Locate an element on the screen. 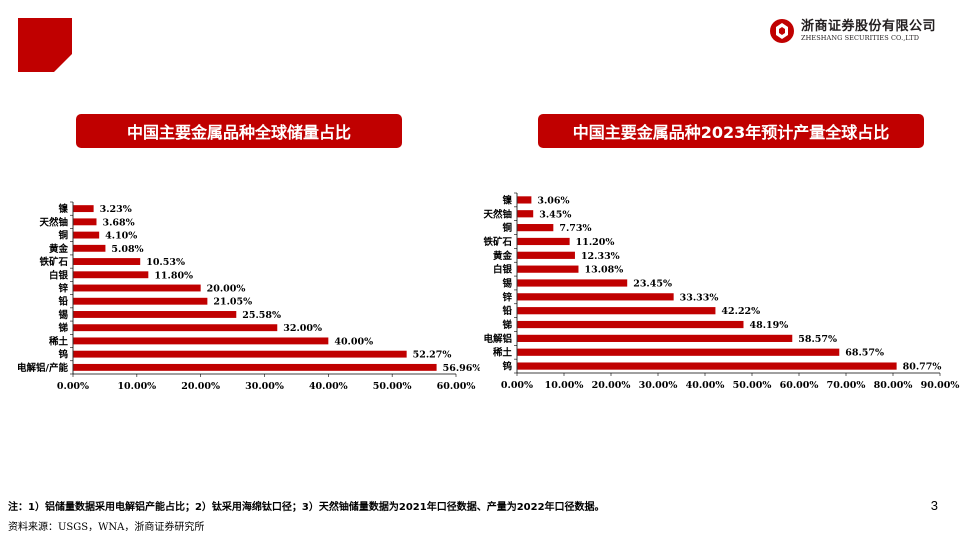  chart-title-reserves: 中国主要金属品种全球储量占比 is located at coordinates (239, 131).